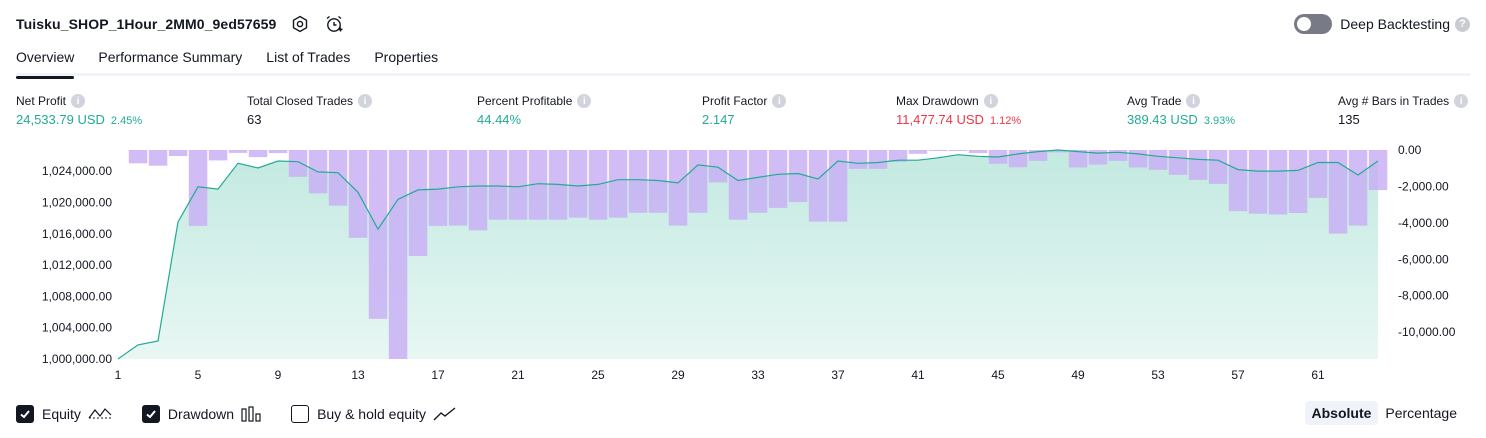 This screenshot has width=1486, height=438. What do you see at coordinates (1384, 413) in the screenshot?
I see `value-mode-switch: Absolute Percentage` at bounding box center [1384, 413].